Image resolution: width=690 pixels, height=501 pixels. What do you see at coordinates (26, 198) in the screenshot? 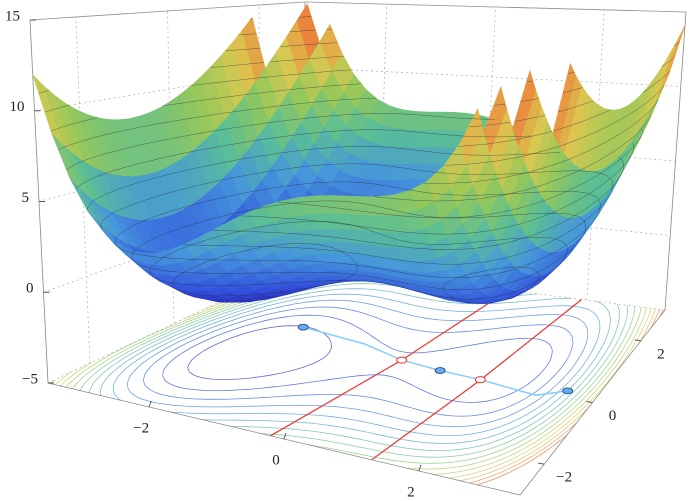
I see `z-tick-label: 5` at bounding box center [26, 198].